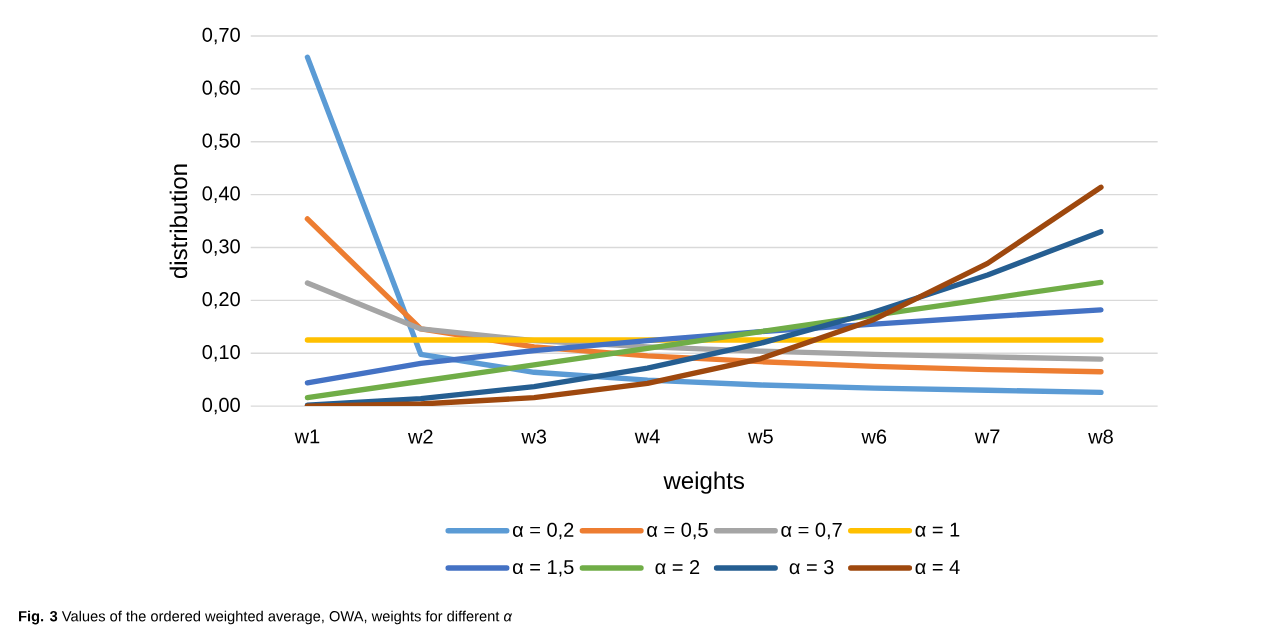 This screenshot has width=1287, height=640. I want to click on x-tick-label: w6, so click(874, 436).